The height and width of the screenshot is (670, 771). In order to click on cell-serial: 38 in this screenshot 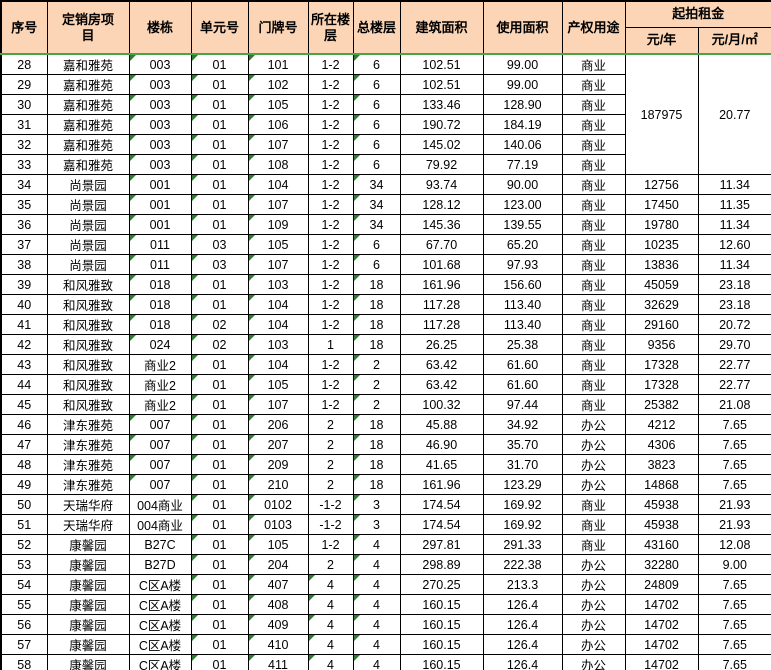, I will do `click(24, 264)`.